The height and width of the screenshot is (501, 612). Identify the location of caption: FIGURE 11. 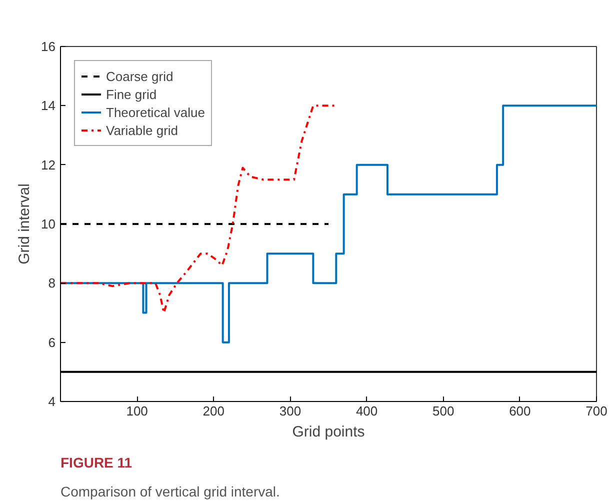
(96, 462).